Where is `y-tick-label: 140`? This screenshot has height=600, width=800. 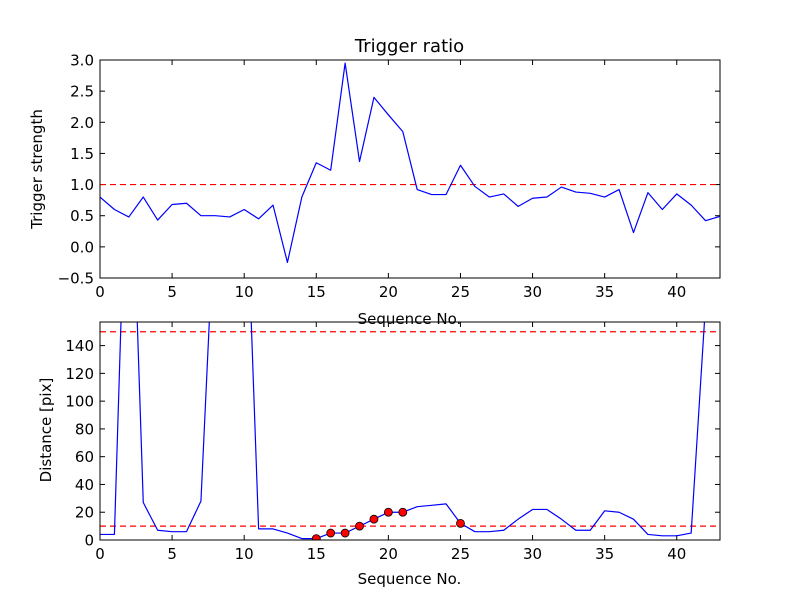
y-tick-label: 140 is located at coordinates (79, 346).